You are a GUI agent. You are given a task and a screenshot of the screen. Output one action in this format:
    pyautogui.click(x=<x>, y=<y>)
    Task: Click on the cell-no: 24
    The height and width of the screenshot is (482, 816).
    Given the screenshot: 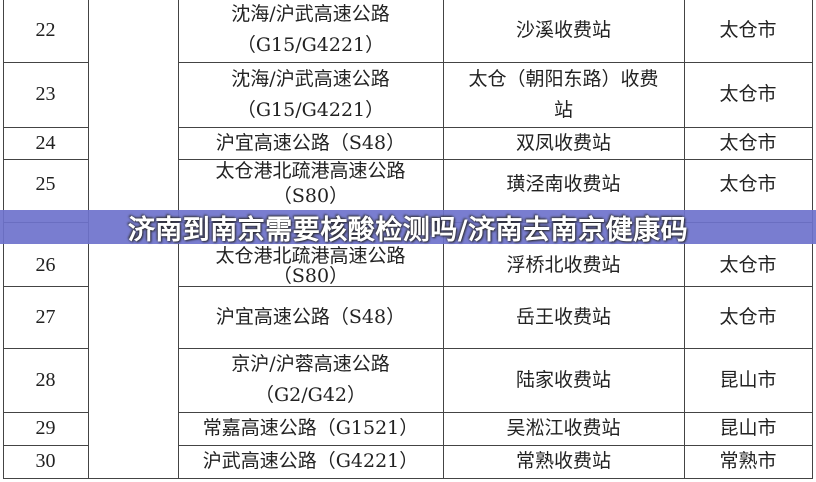 What is the action you would take?
    pyautogui.click(x=45, y=142)
    